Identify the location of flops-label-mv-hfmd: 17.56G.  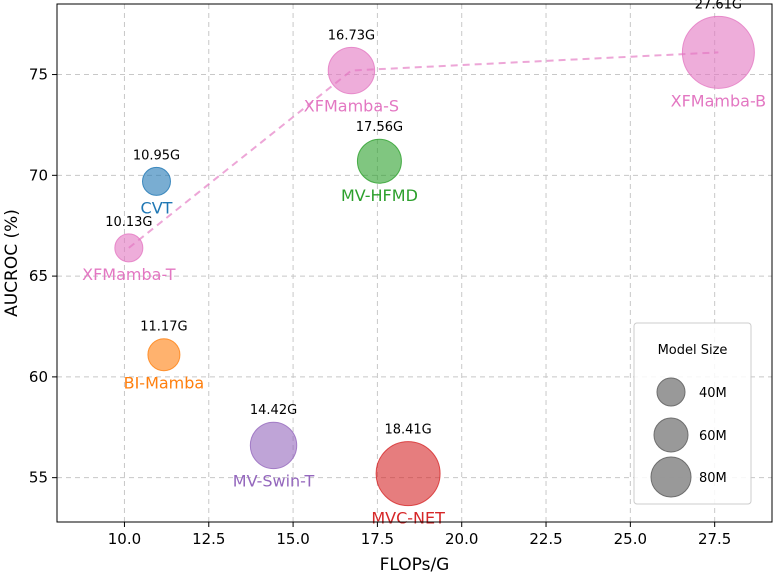
(379, 127).